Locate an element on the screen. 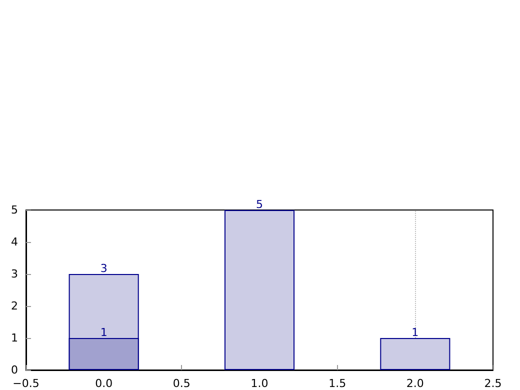 This screenshot has width=520, height=390. y-tick-label: 5 is located at coordinates (14, 210).